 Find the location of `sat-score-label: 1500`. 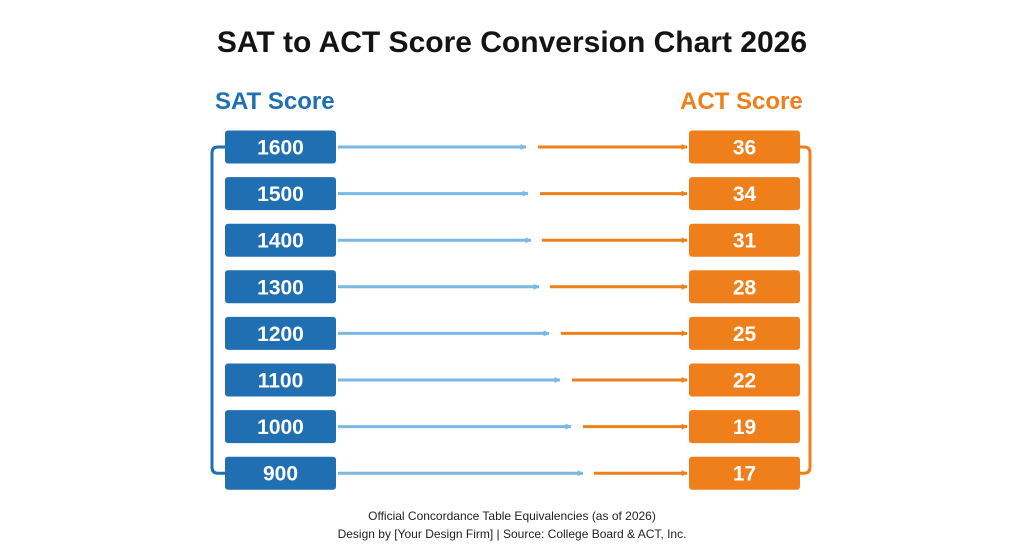

sat-score-label: 1500 is located at coordinates (280, 194).